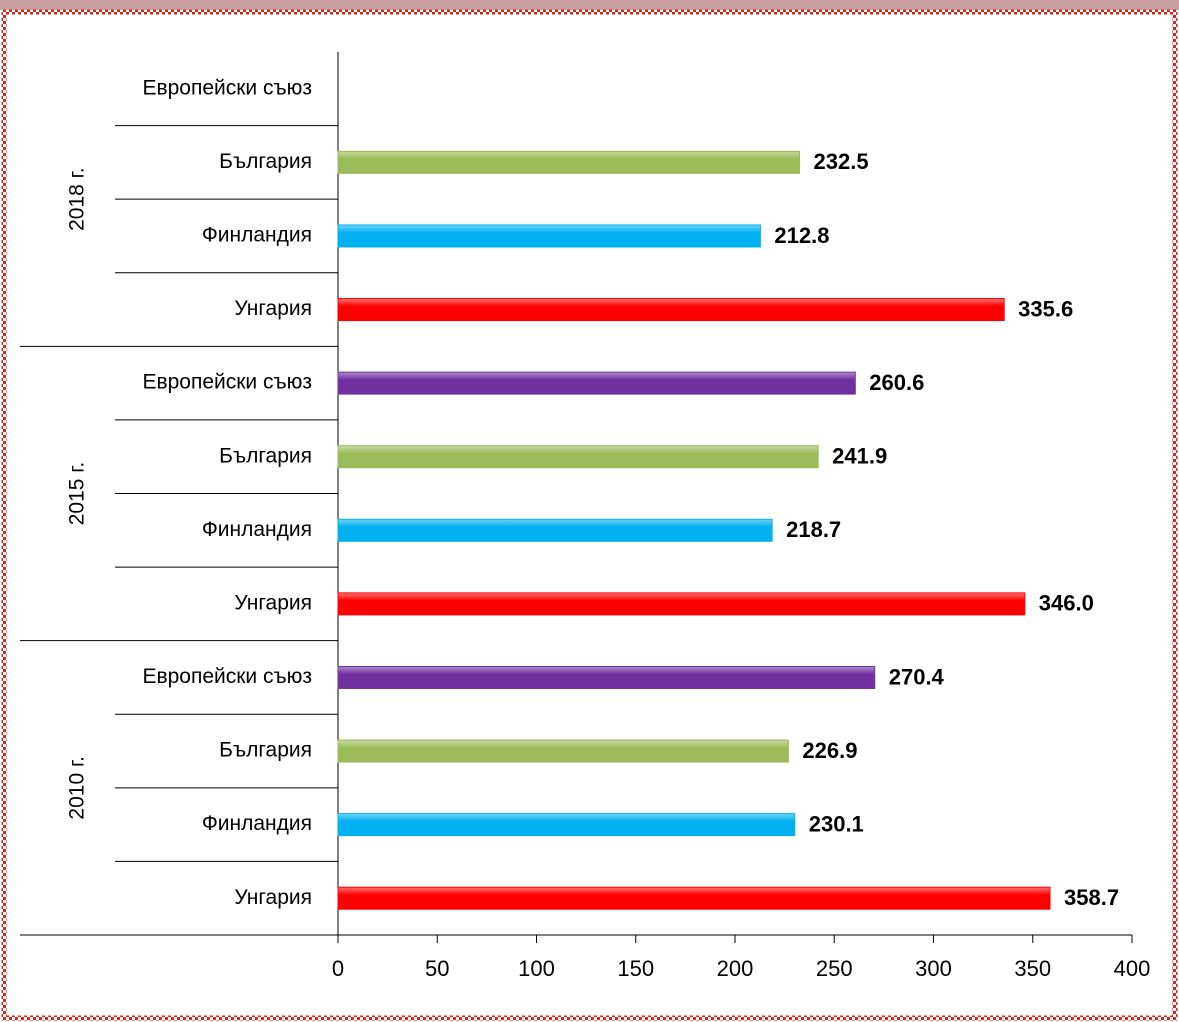 This screenshot has height=1022, width=1179. Describe the element at coordinates (536, 968) in the screenshot. I see `x-tick-label: 100` at that location.